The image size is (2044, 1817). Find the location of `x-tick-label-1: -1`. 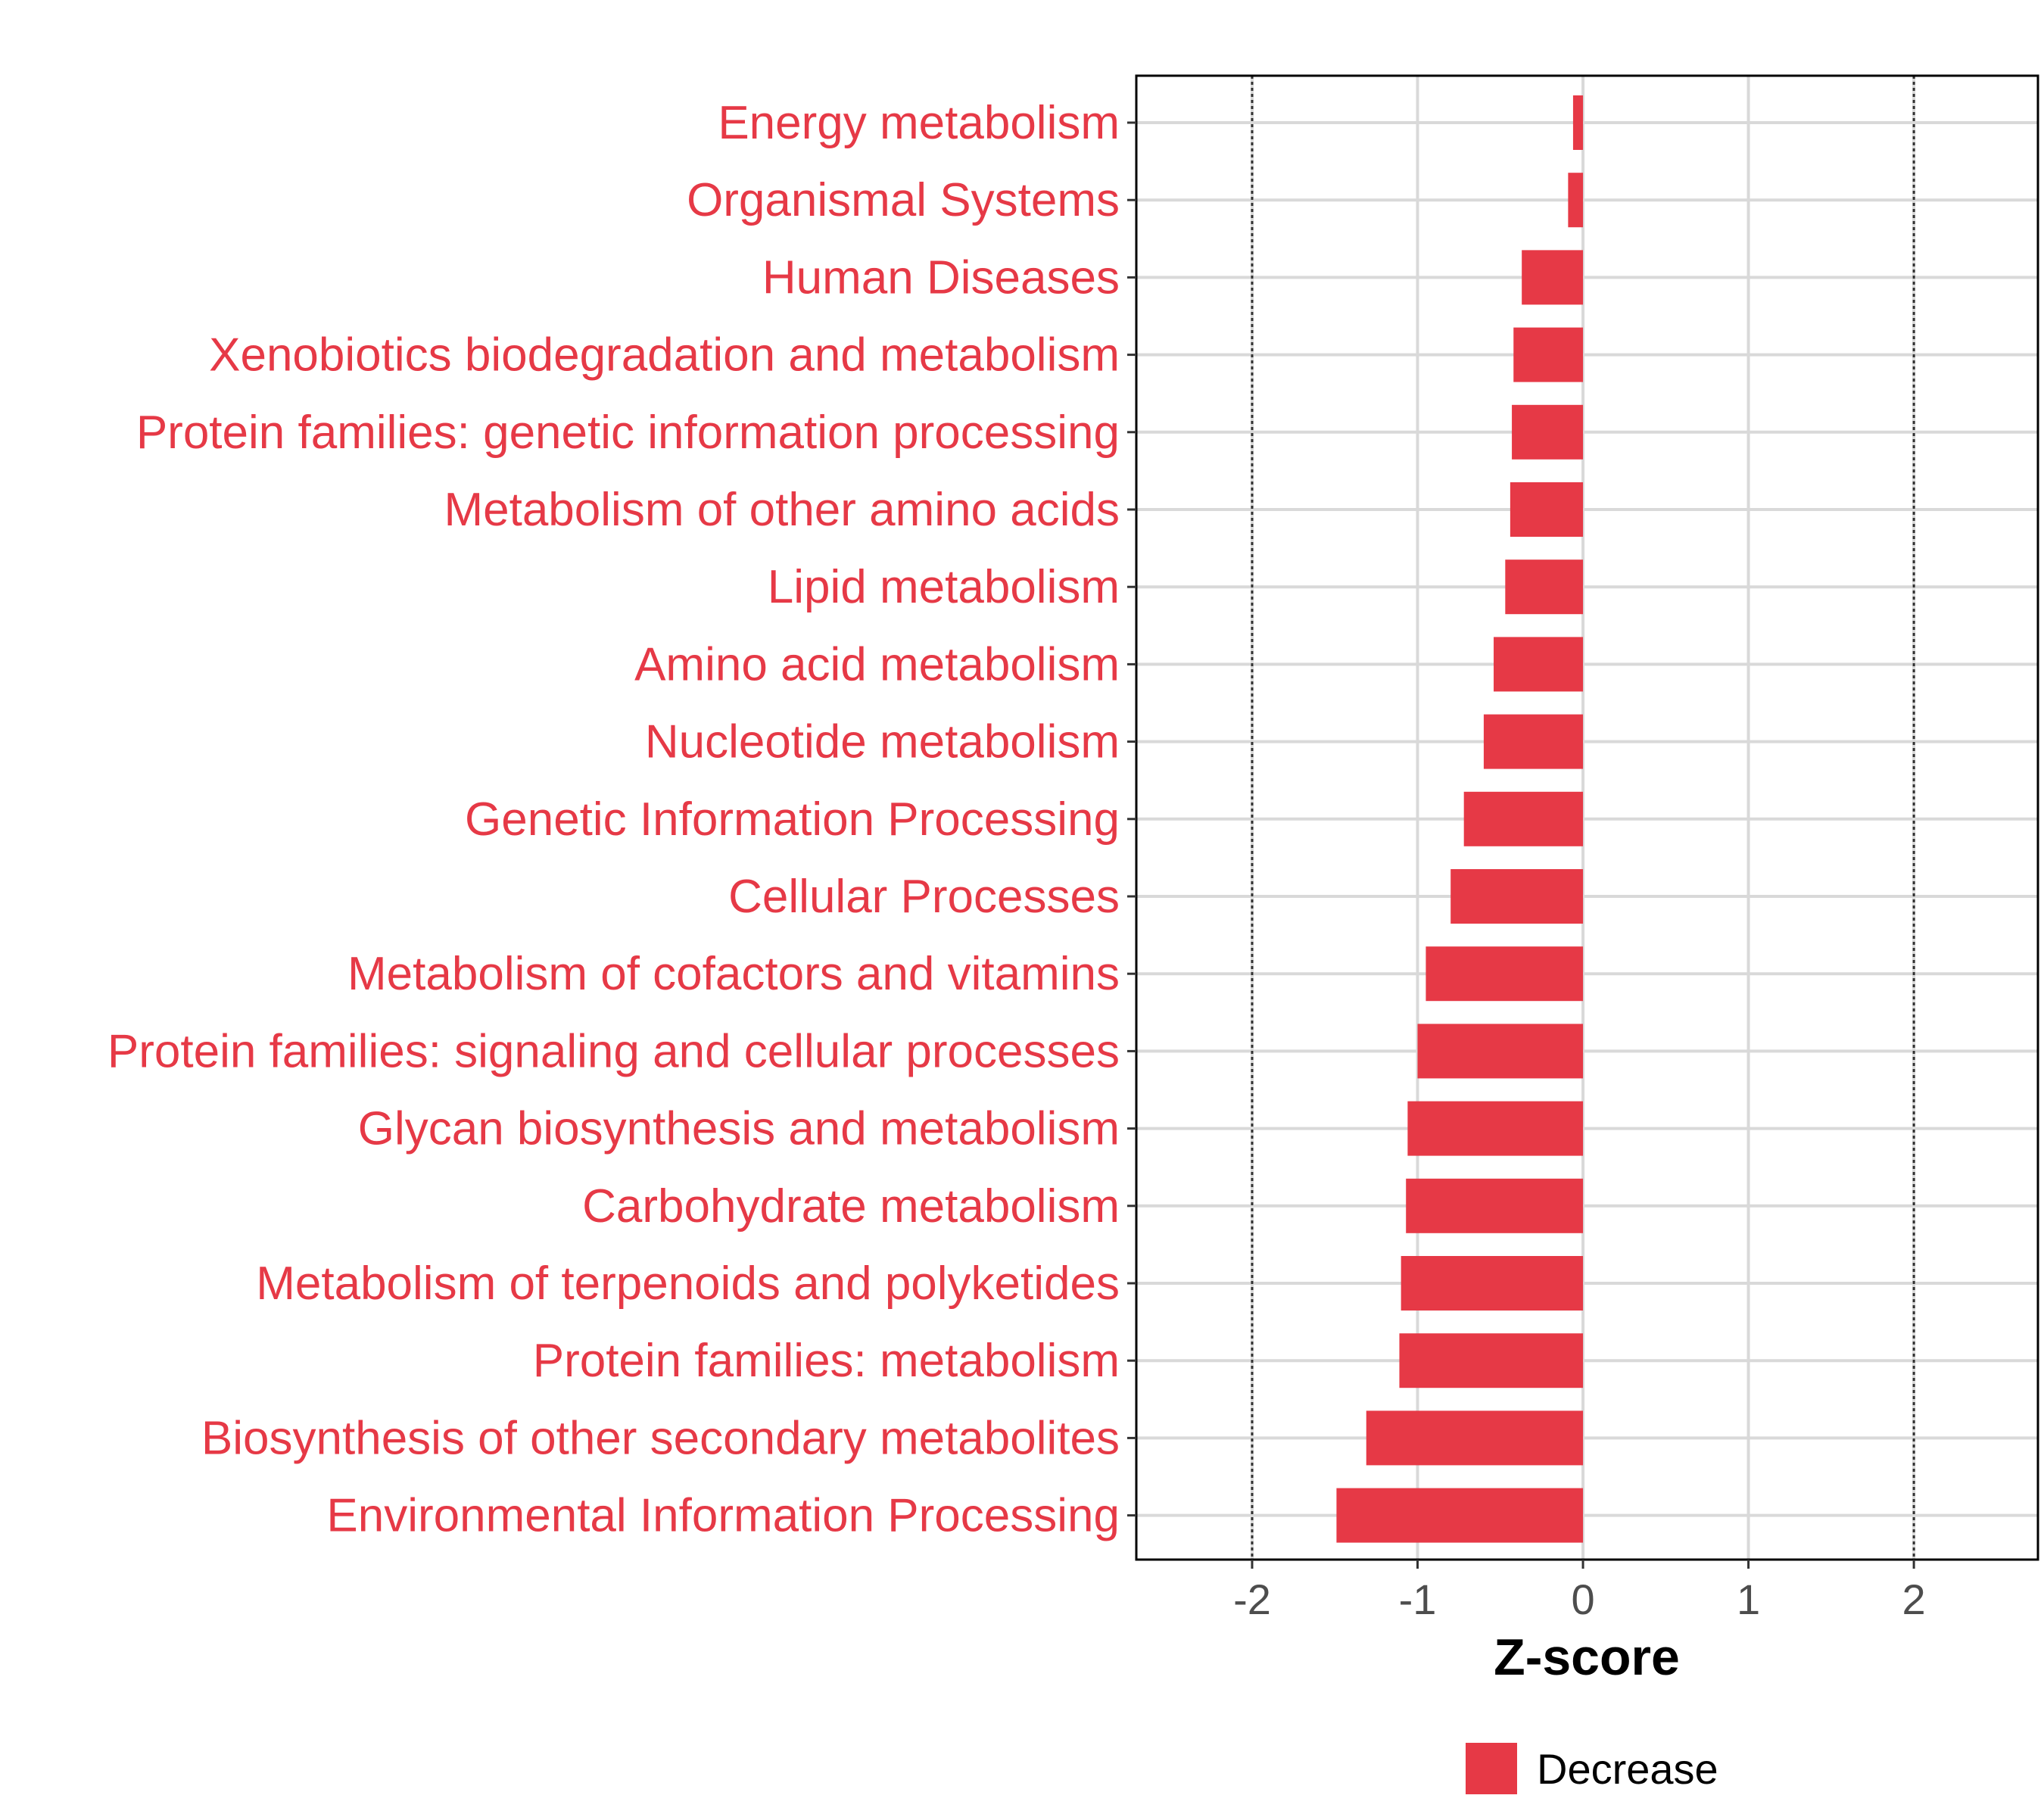

x-tick-label-1: -1 is located at coordinates (1418, 1599).